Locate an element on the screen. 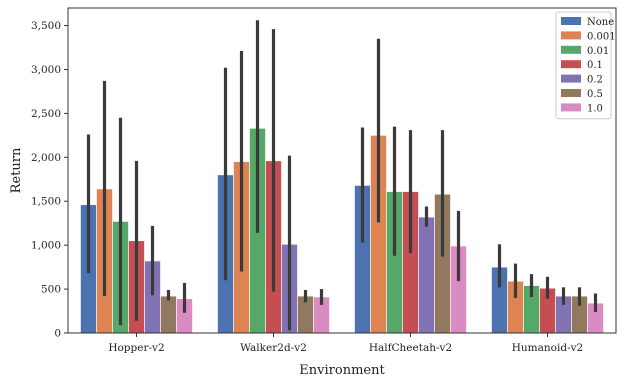 The image size is (626, 379). legend-label: 0.5 is located at coordinates (595, 94).